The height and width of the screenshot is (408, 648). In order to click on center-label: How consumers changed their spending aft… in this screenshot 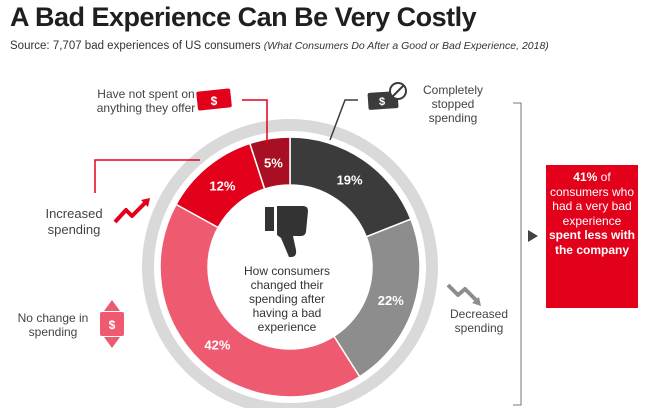, I will do `click(287, 299)`.